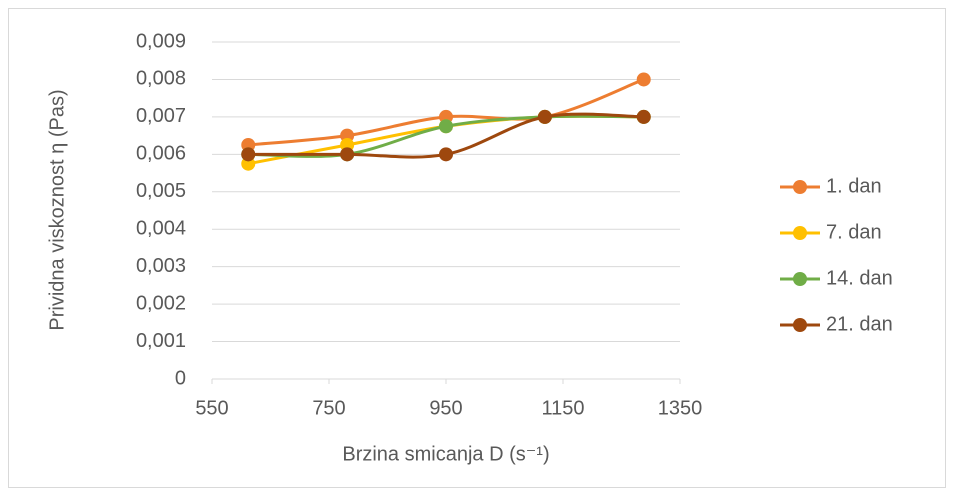  What do you see at coordinates (161, 79) in the screenshot?
I see `y-tick-label: 0,008` at bounding box center [161, 79].